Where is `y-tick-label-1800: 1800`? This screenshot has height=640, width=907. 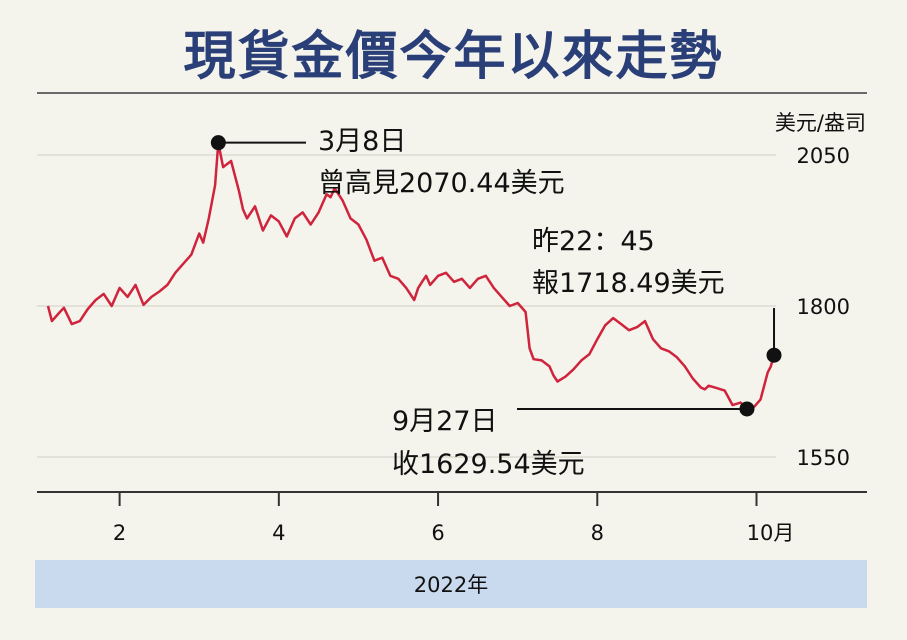 y-tick-label-1800: 1800 is located at coordinates (823, 307).